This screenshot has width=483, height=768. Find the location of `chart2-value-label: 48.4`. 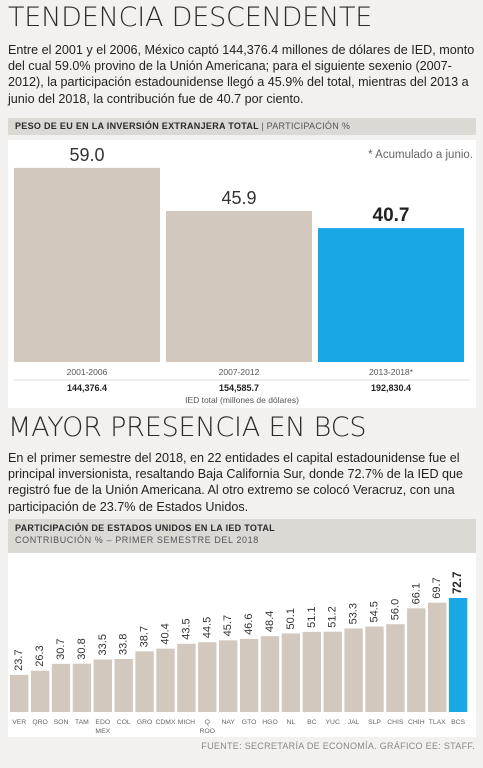

chart2-value-label: 48.4 is located at coordinates (270, 621).